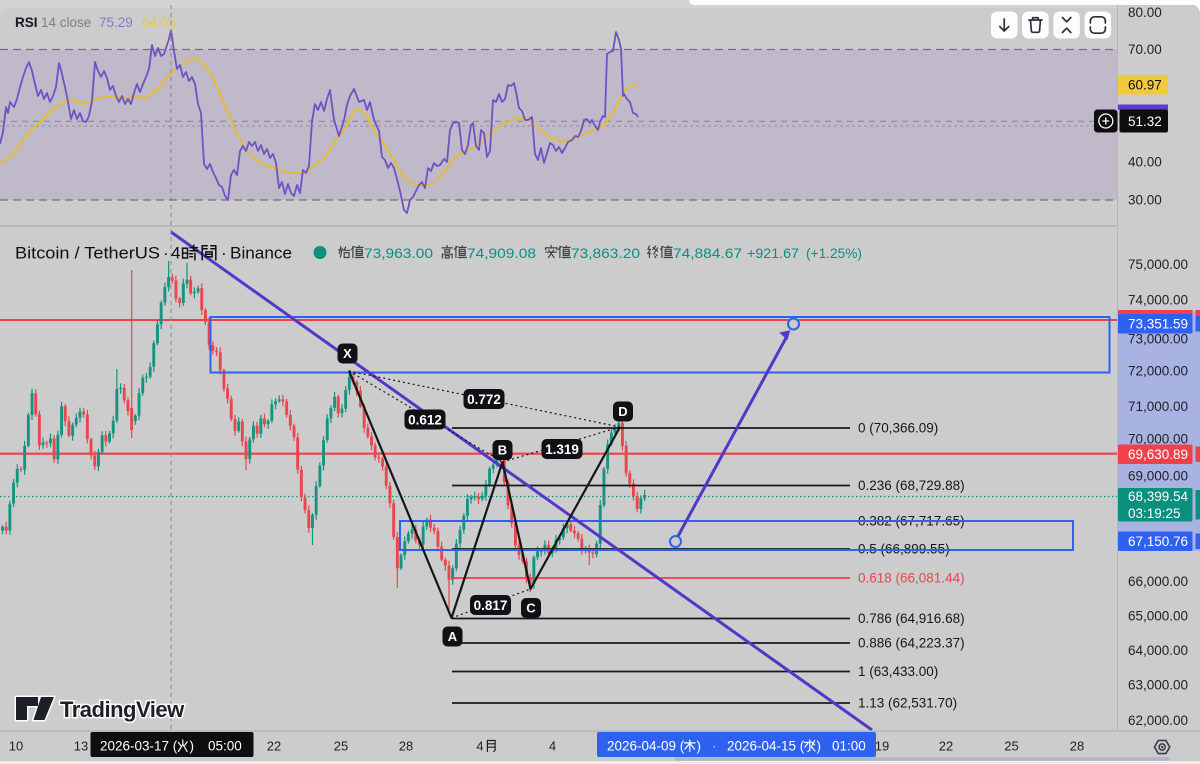 This screenshot has height=764, width=1200. I want to click on svg-text: 19, so click(882, 746).